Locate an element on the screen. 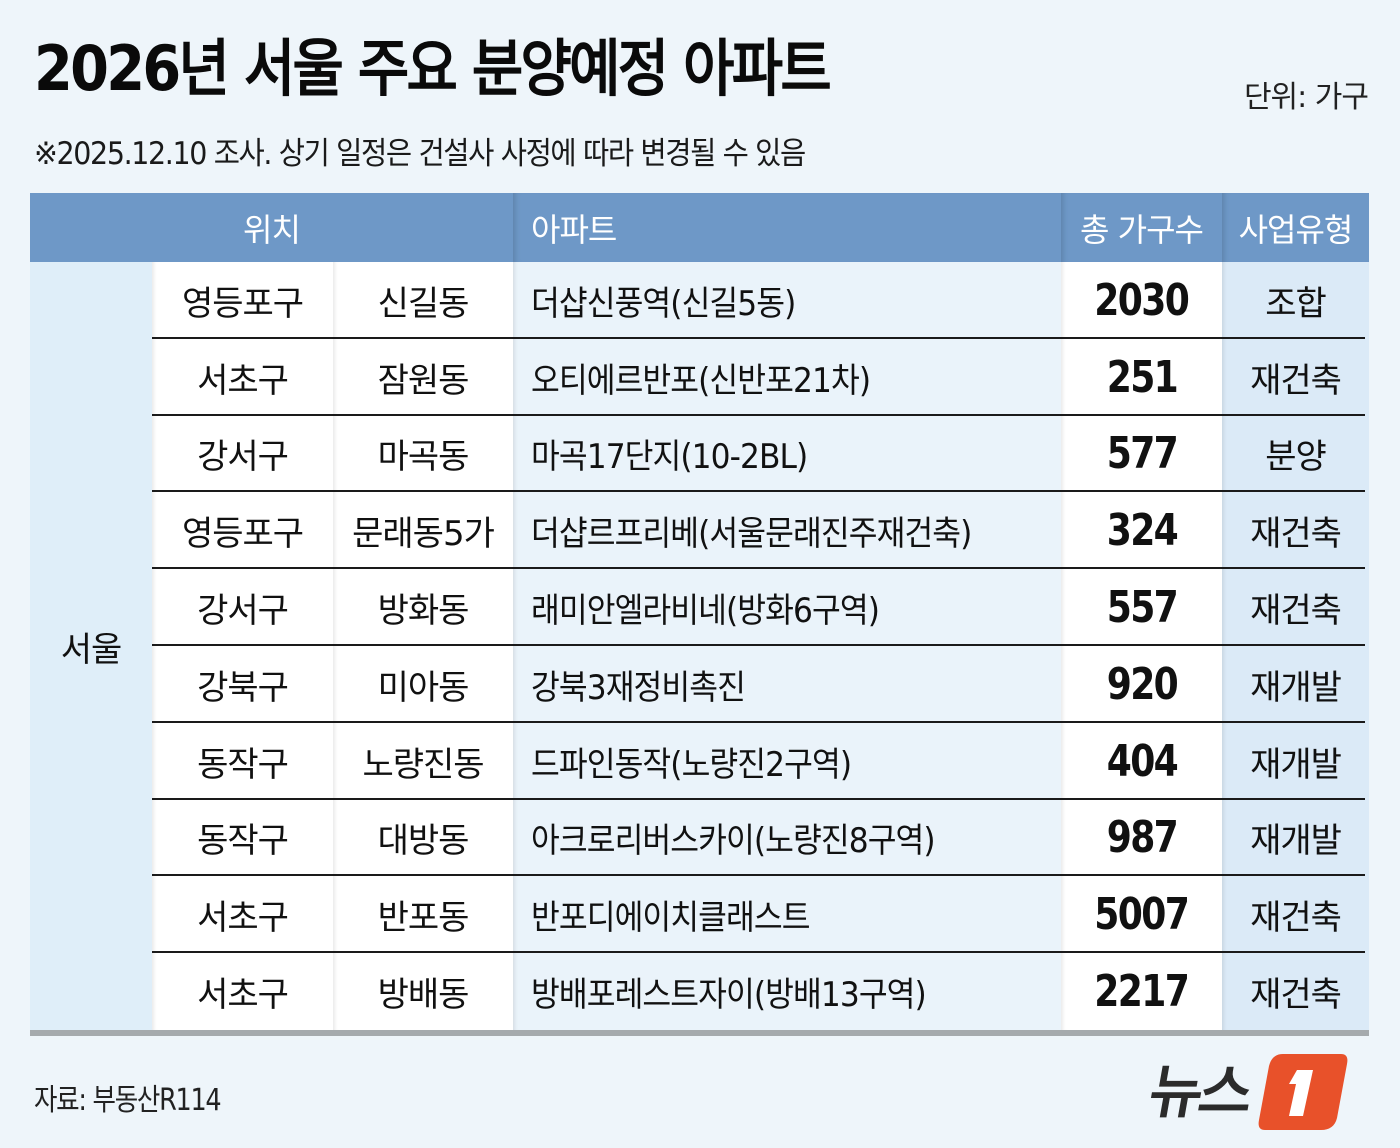 The width and height of the screenshot is (1400, 1148). neighborhood-cell-text: 방화동 is located at coordinates (423, 611).